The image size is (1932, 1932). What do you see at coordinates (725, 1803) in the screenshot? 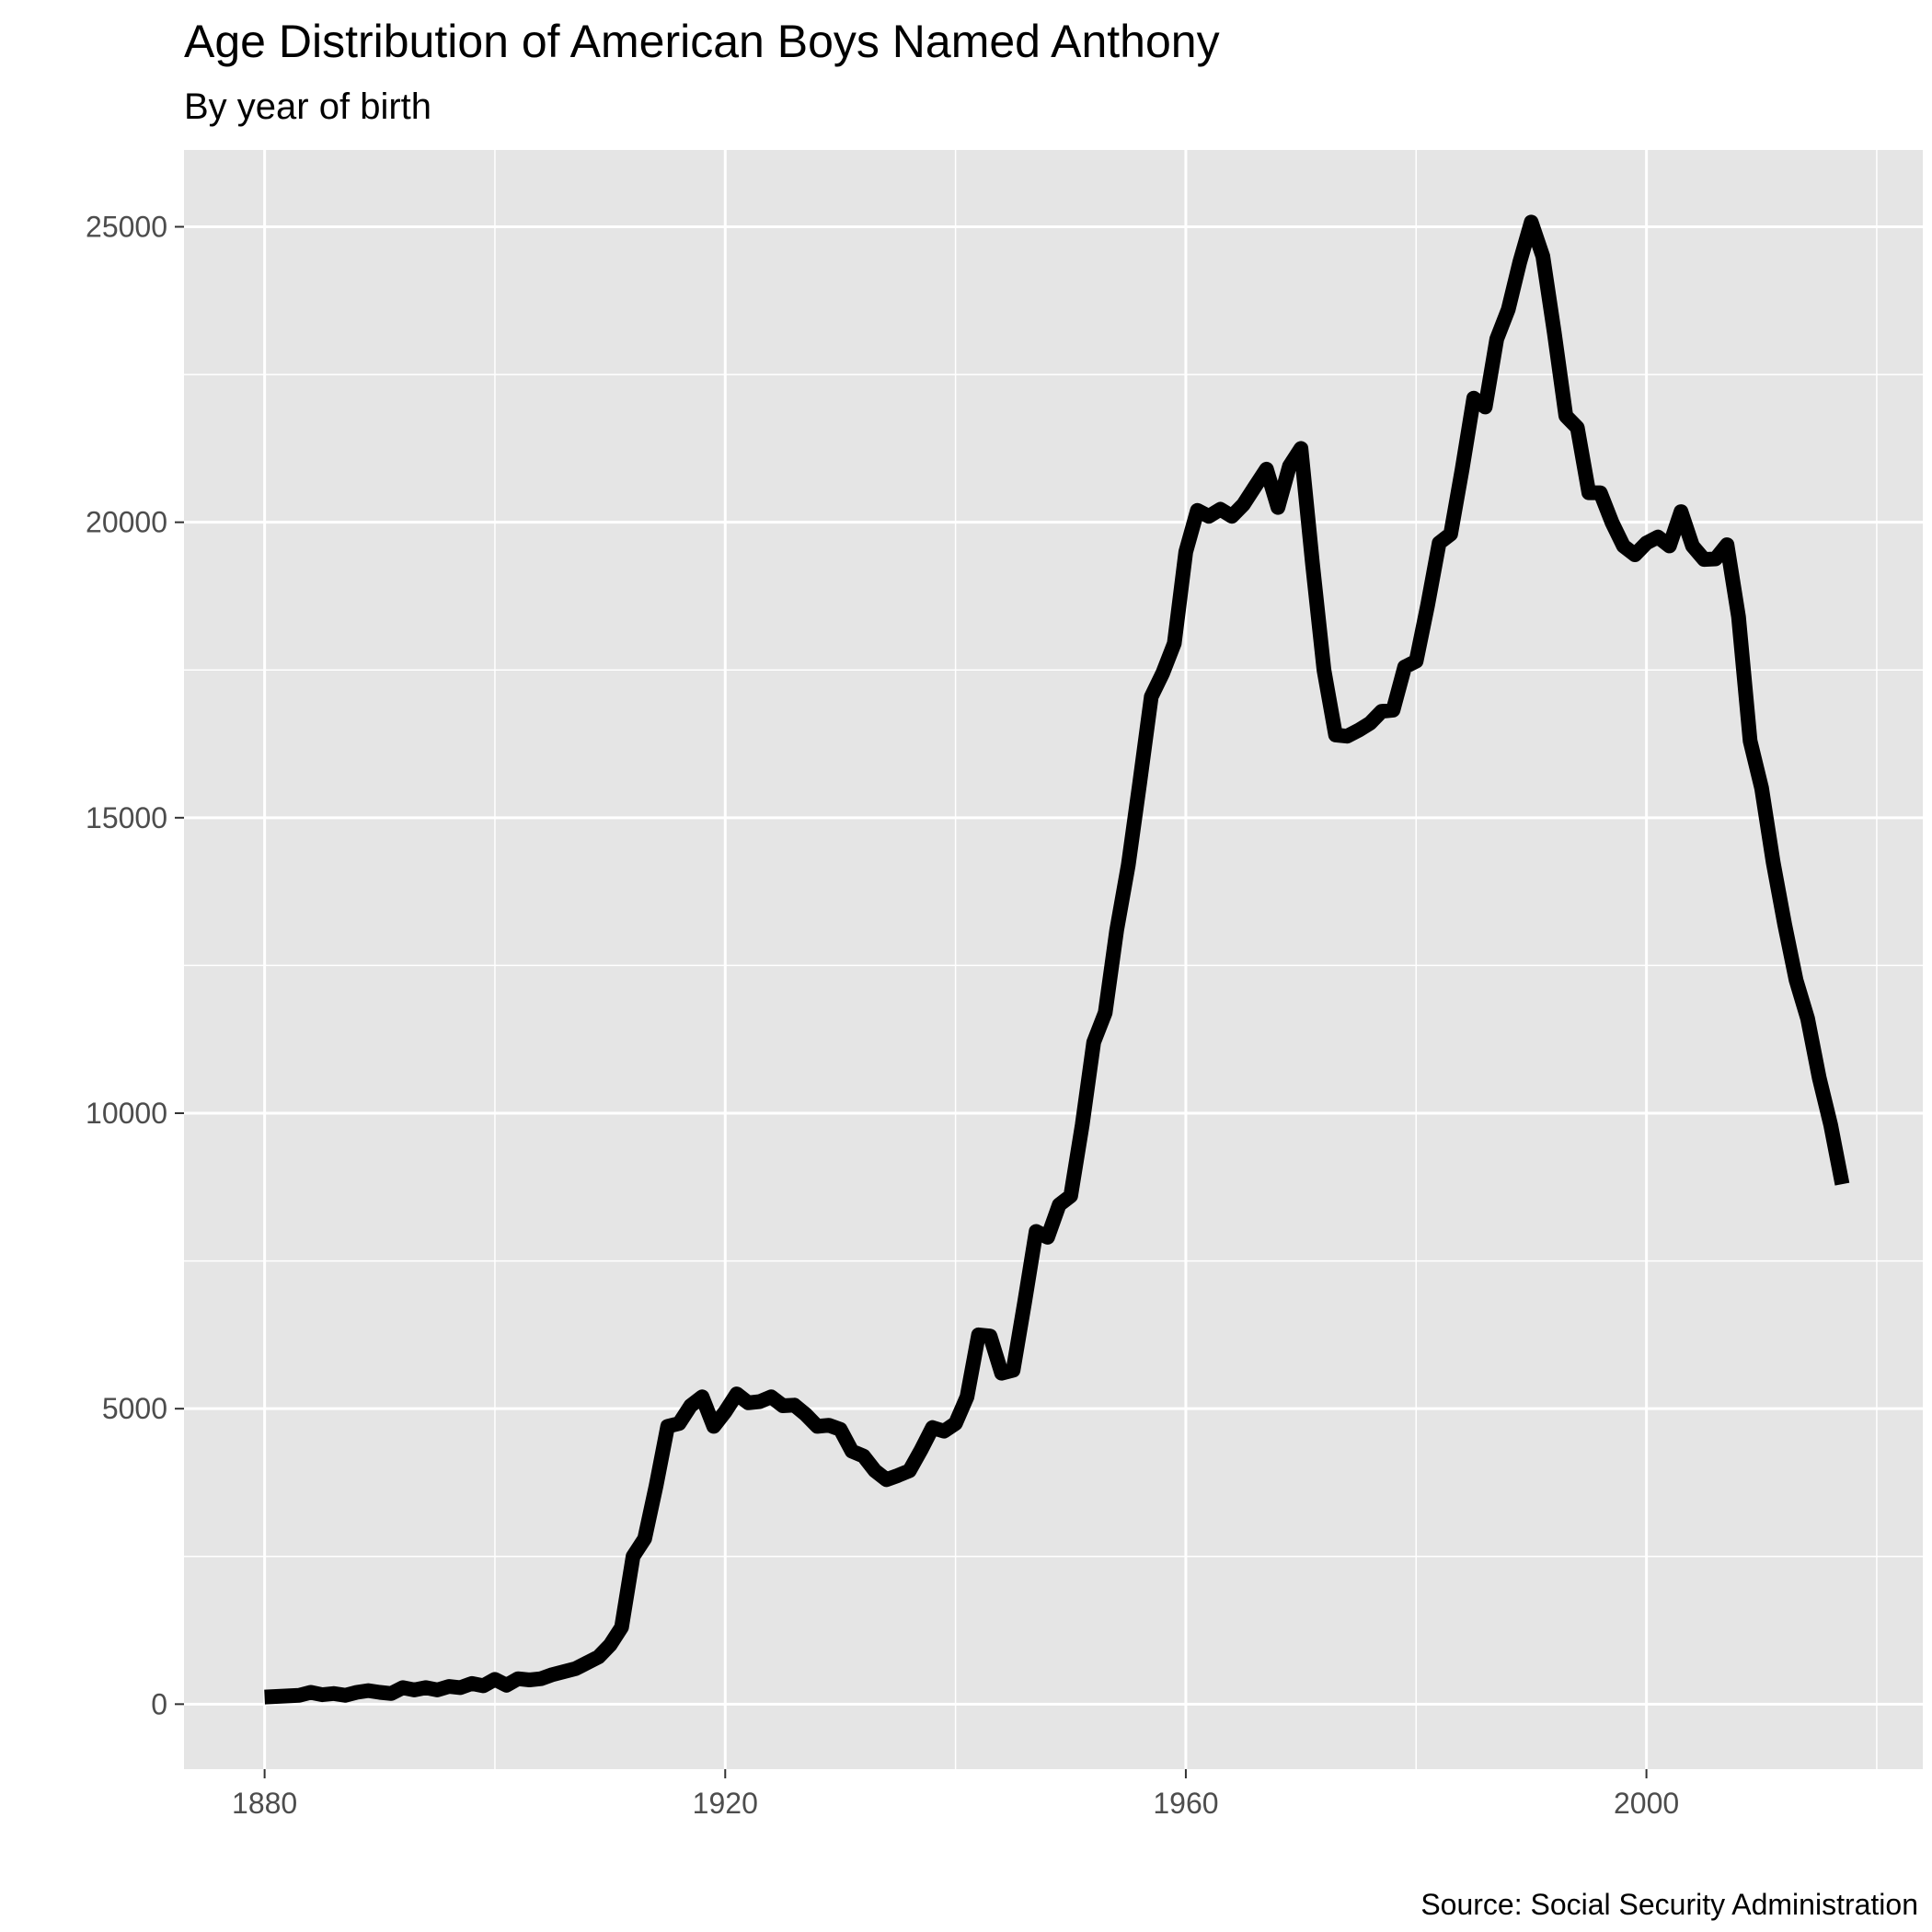
I see `x-tick-label: 1920` at bounding box center [725, 1803].